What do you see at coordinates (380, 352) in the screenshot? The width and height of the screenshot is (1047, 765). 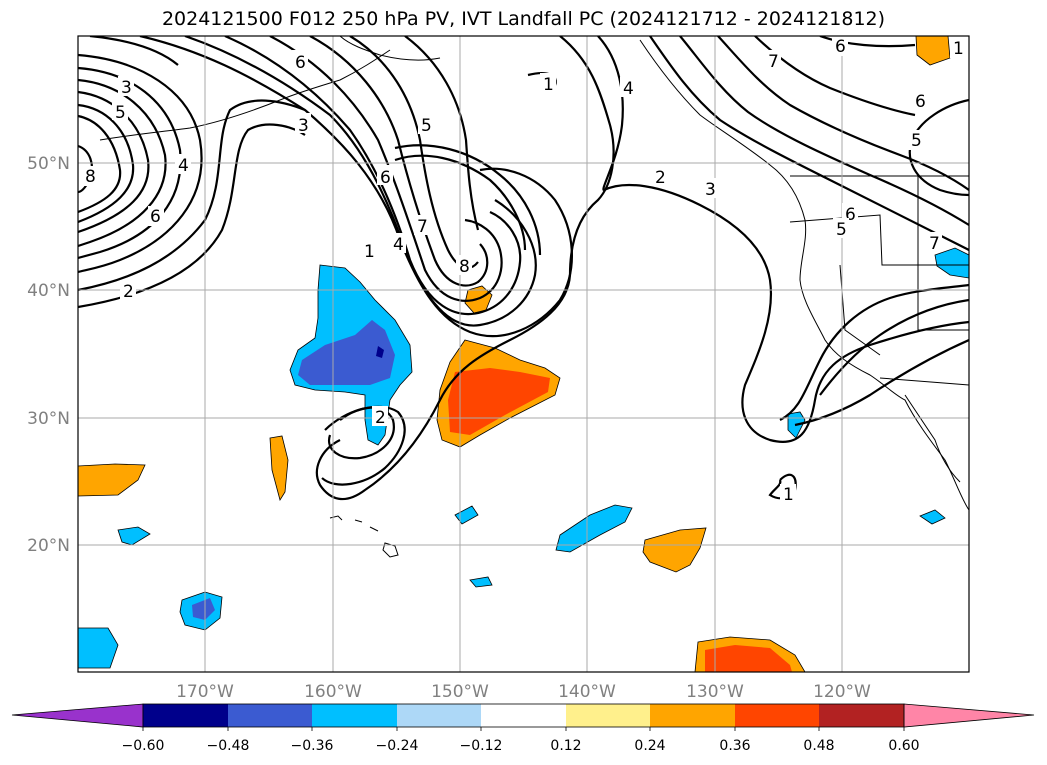 I see `negative-anomaly-min` at bounding box center [380, 352].